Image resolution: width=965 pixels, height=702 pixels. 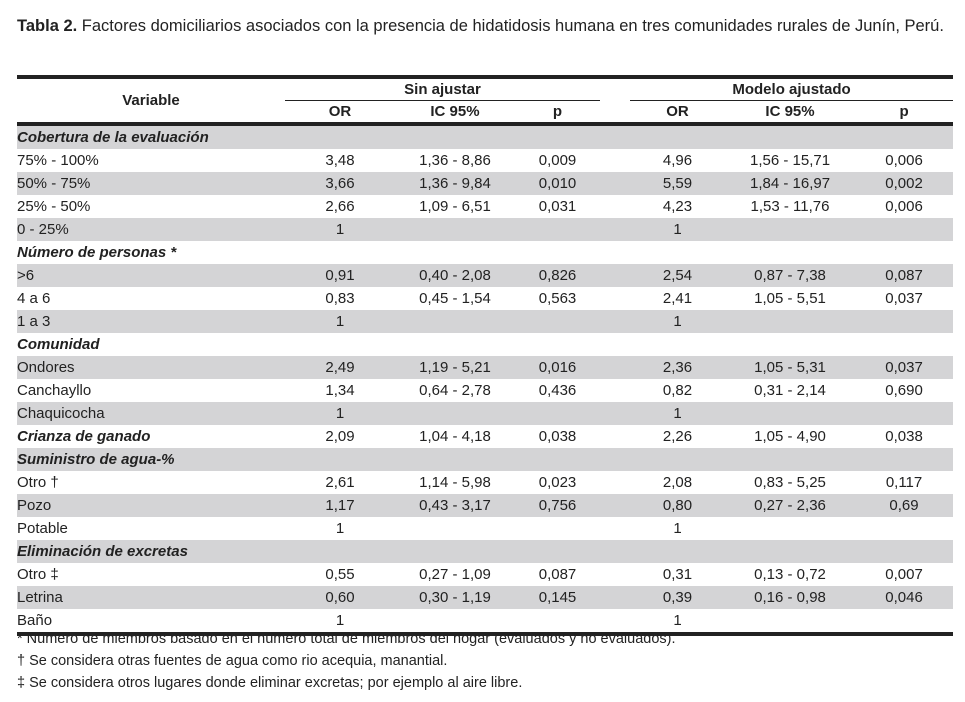 I want to click on cell-p-value: 0,016, so click(x=558, y=367).